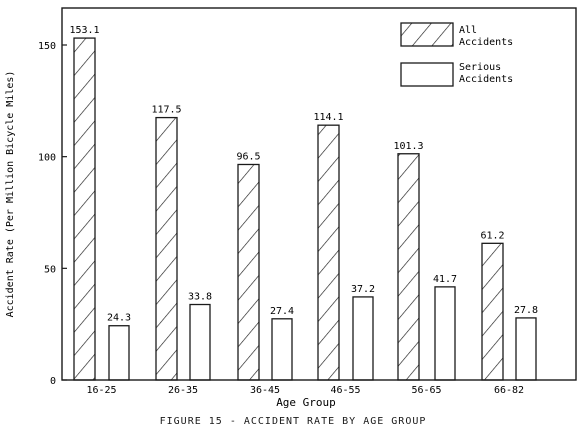  I want to click on data-label-serious-accidents: 27.8, so click(526, 310).